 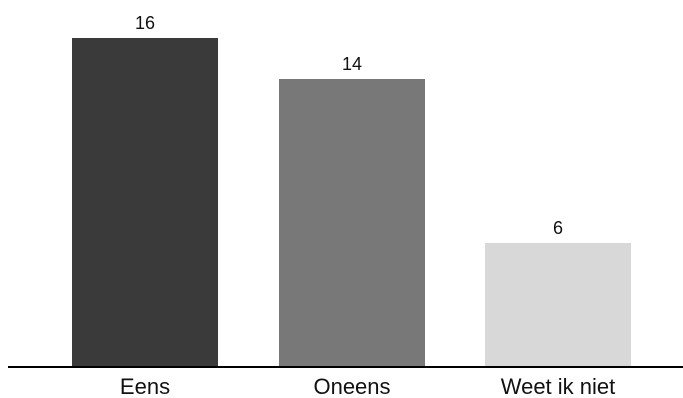 I want to click on category-label: Weet ik niet, so click(x=558, y=386).